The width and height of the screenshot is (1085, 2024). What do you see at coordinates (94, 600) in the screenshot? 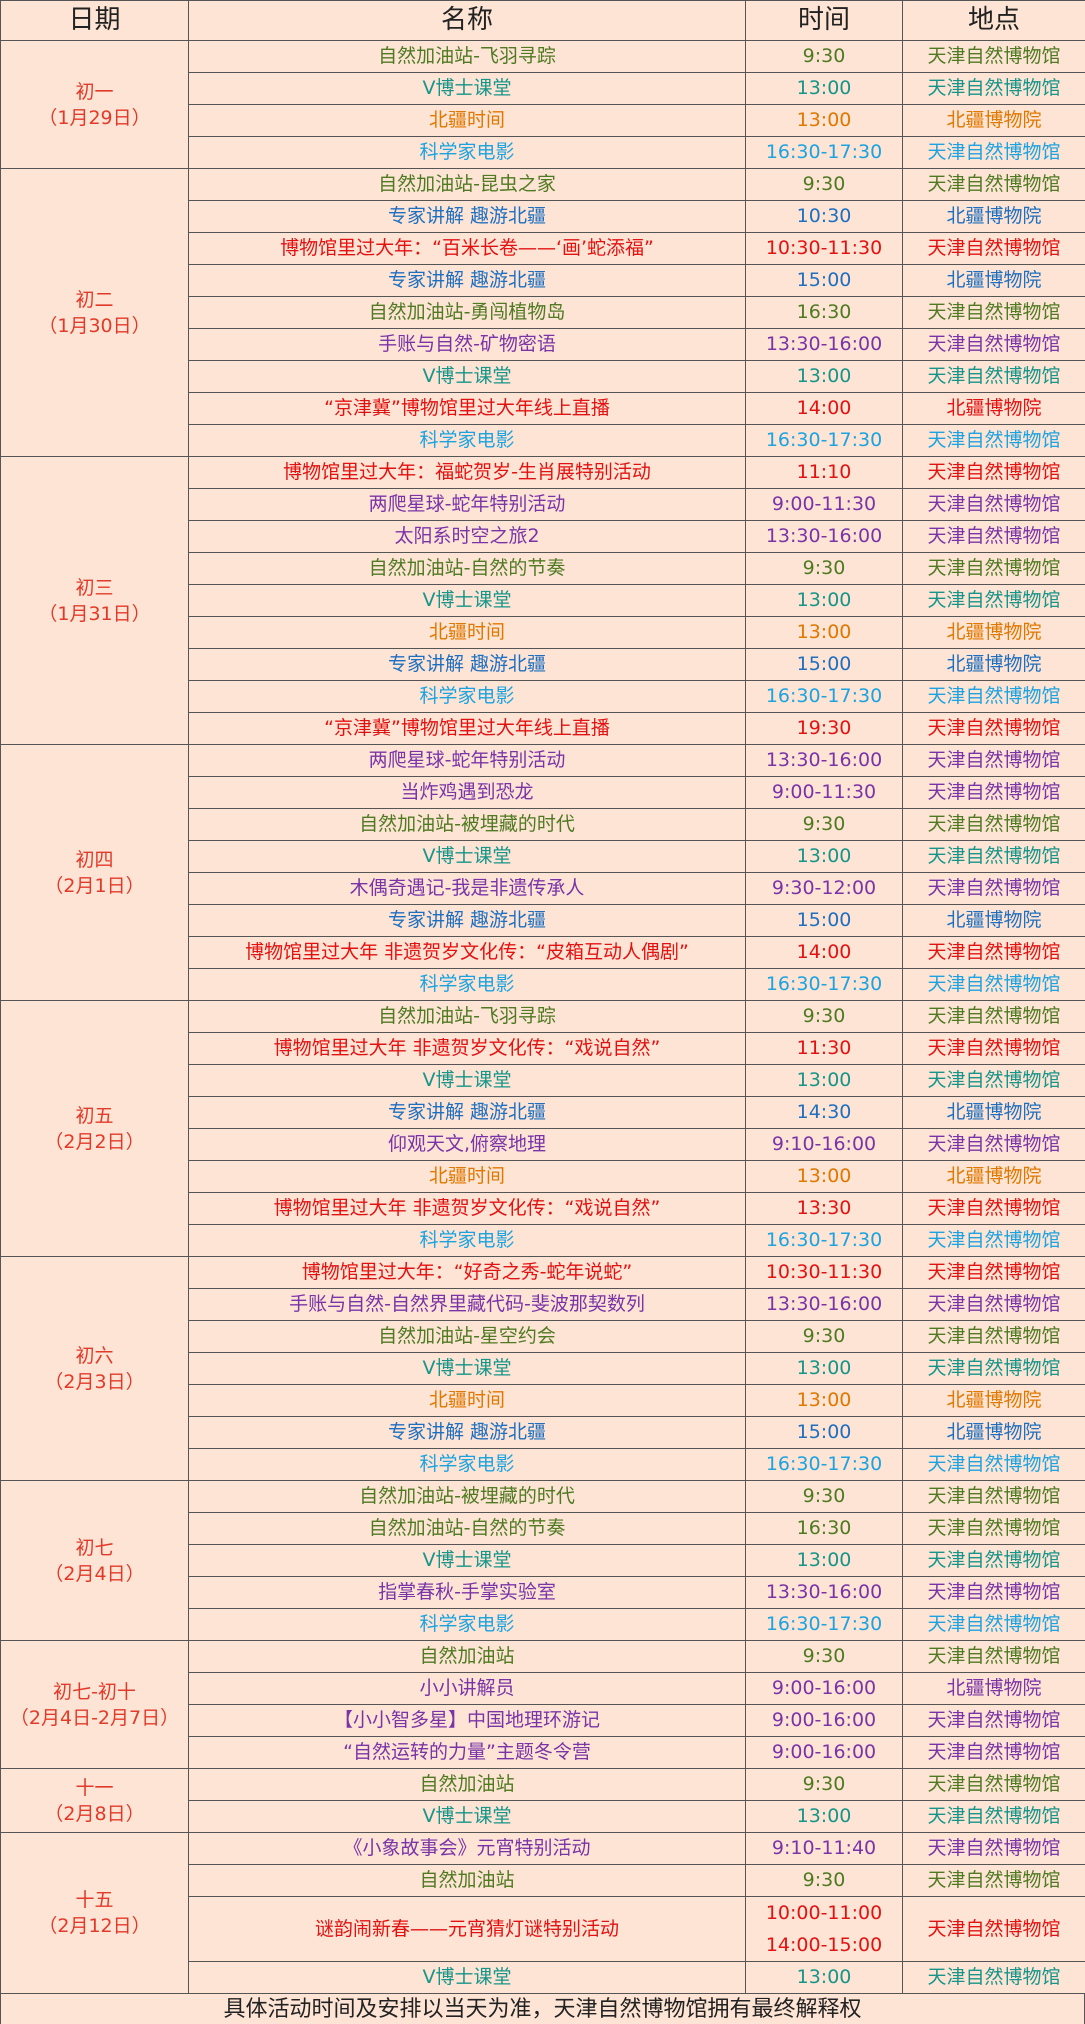
I see `date-cell: 初三 （1月31日）` at bounding box center [94, 600].